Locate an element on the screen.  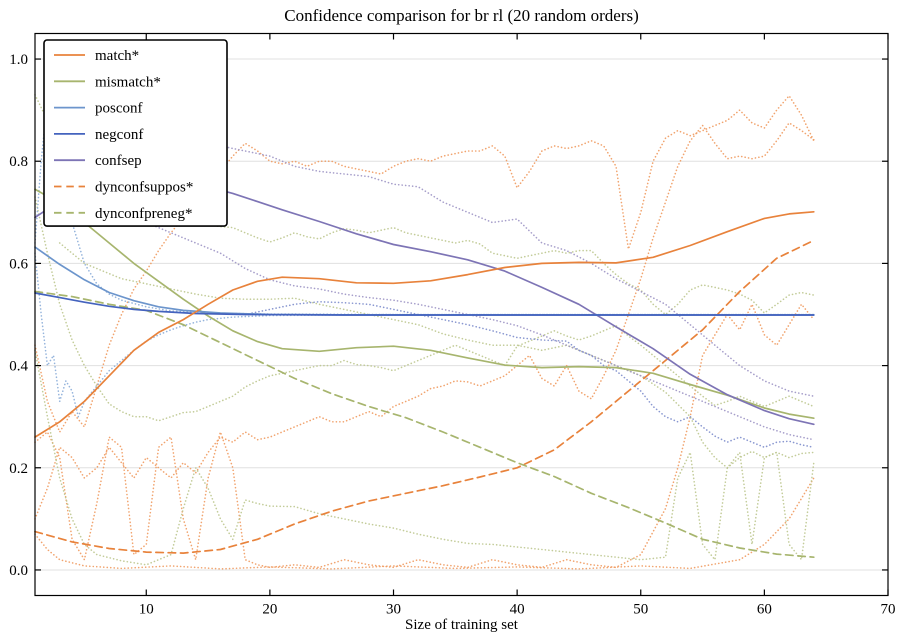
legend-label-dynconfsuppos: dynconfsuppos* is located at coordinates (144, 188).